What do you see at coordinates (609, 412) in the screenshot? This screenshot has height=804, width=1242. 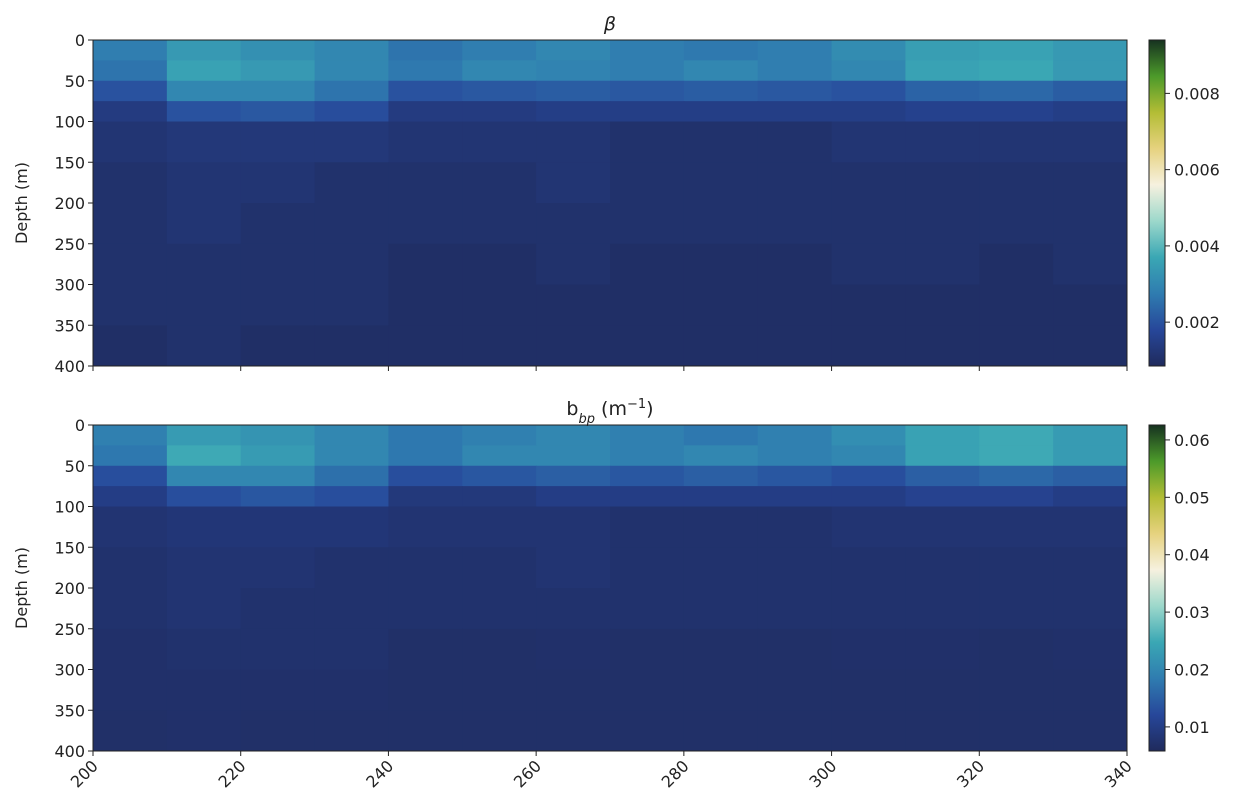 I see `chart-title: bbp (m−1)` at bounding box center [609, 412].